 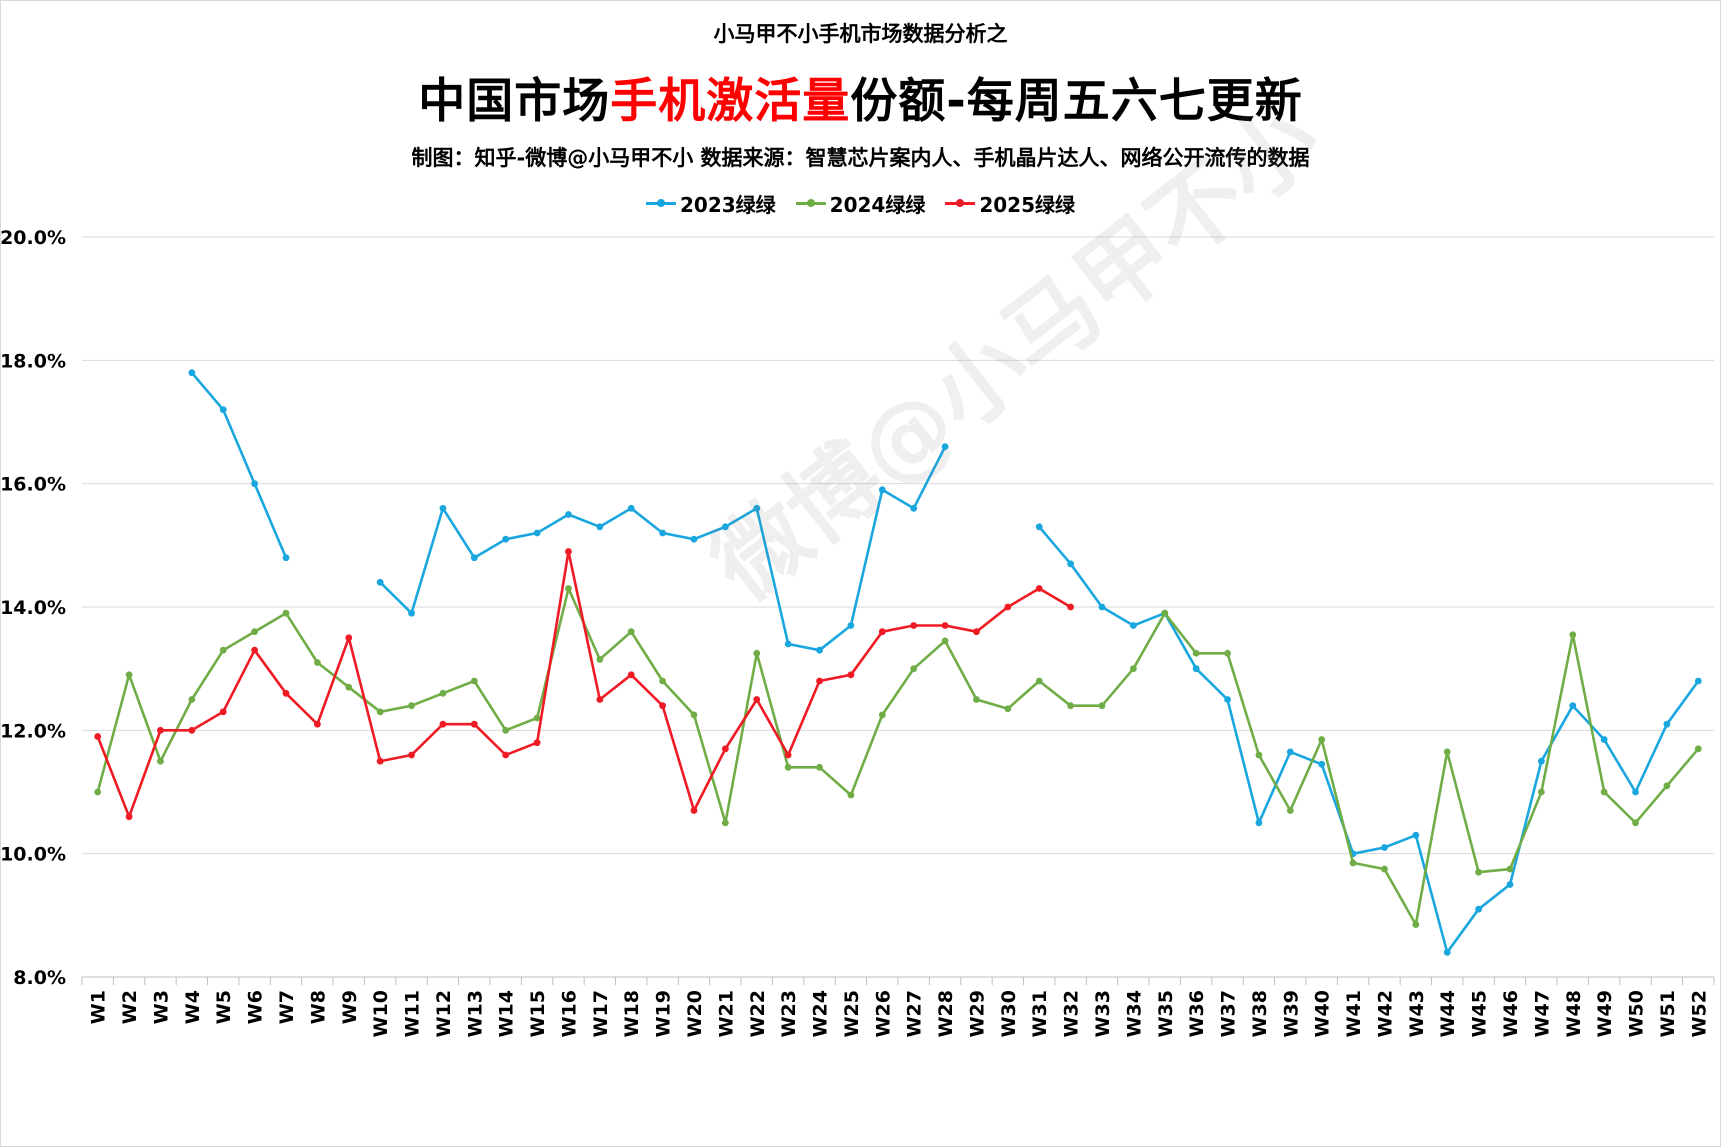 I want to click on x-tick-label: W6, so click(x=256, y=1007).